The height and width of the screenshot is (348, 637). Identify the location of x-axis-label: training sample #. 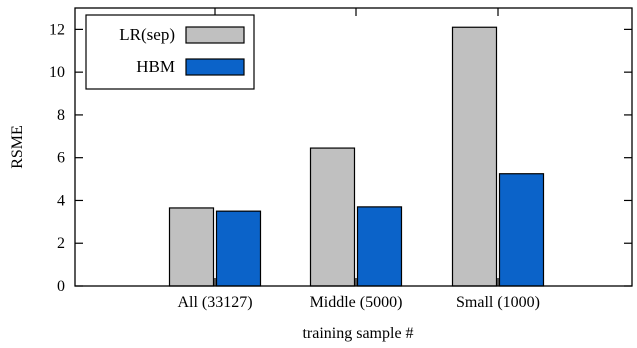
(357, 333).